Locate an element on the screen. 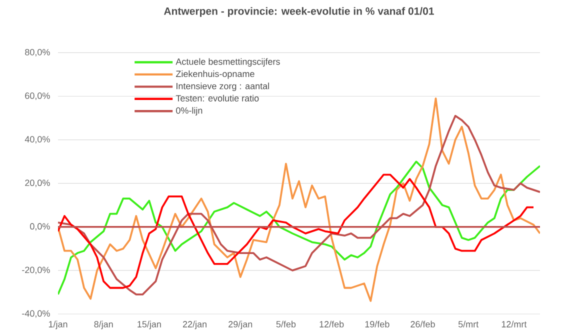 Image resolution: width=577 pixels, height=334 pixels. x-tick-label: 1/jan is located at coordinates (58, 325).